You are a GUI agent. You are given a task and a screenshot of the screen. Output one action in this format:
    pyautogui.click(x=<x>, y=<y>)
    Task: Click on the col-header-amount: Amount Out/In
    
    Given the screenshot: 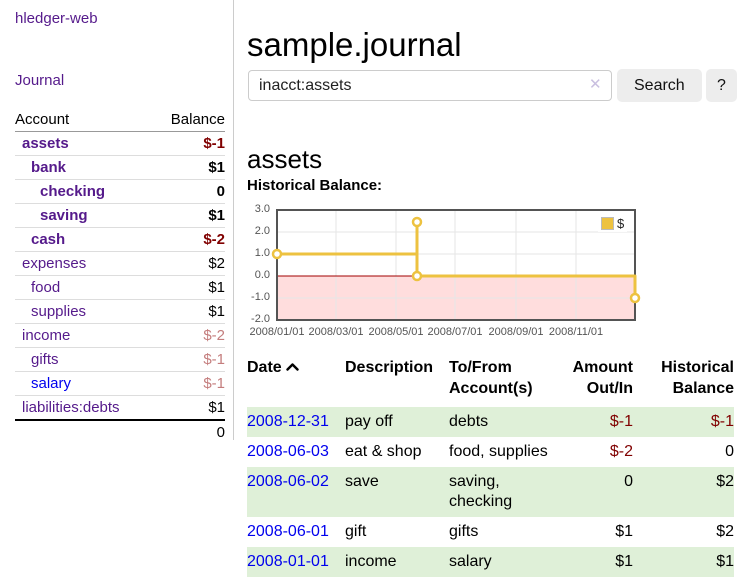 What is the action you would take?
    pyautogui.click(x=602, y=378)
    